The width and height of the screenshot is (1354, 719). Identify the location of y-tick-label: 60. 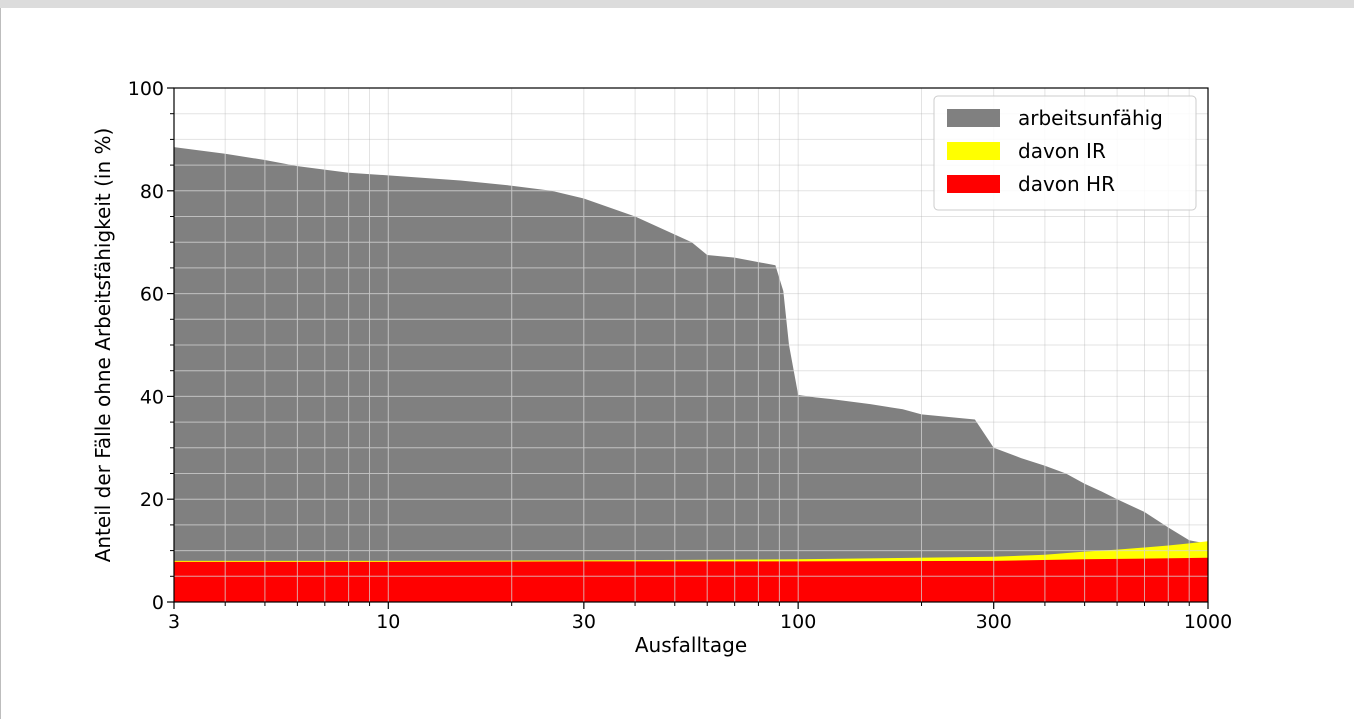
(152, 295).